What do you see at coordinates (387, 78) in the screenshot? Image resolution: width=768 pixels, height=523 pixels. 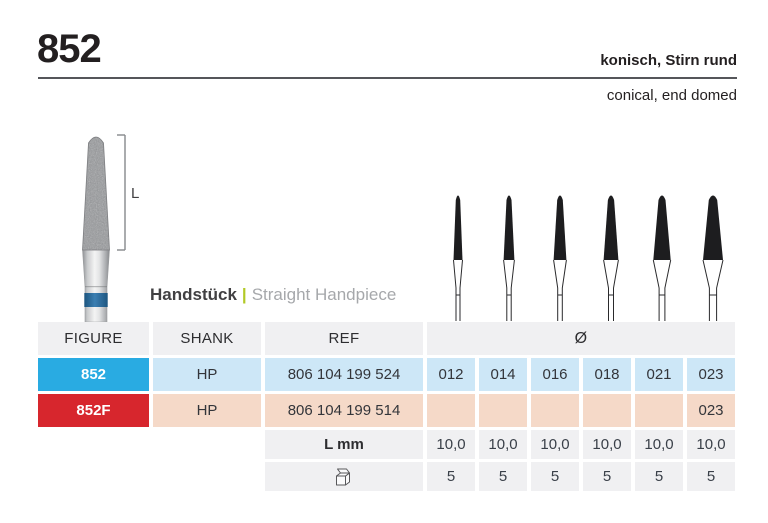 I see `header-divider` at bounding box center [387, 78].